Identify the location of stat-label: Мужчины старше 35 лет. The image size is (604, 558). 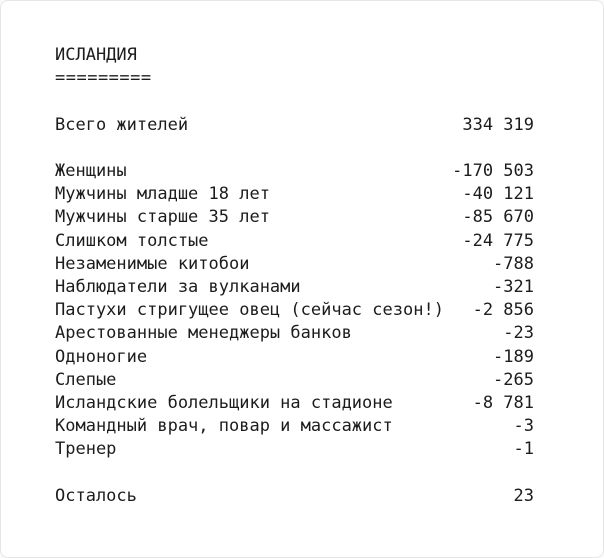
(162, 217).